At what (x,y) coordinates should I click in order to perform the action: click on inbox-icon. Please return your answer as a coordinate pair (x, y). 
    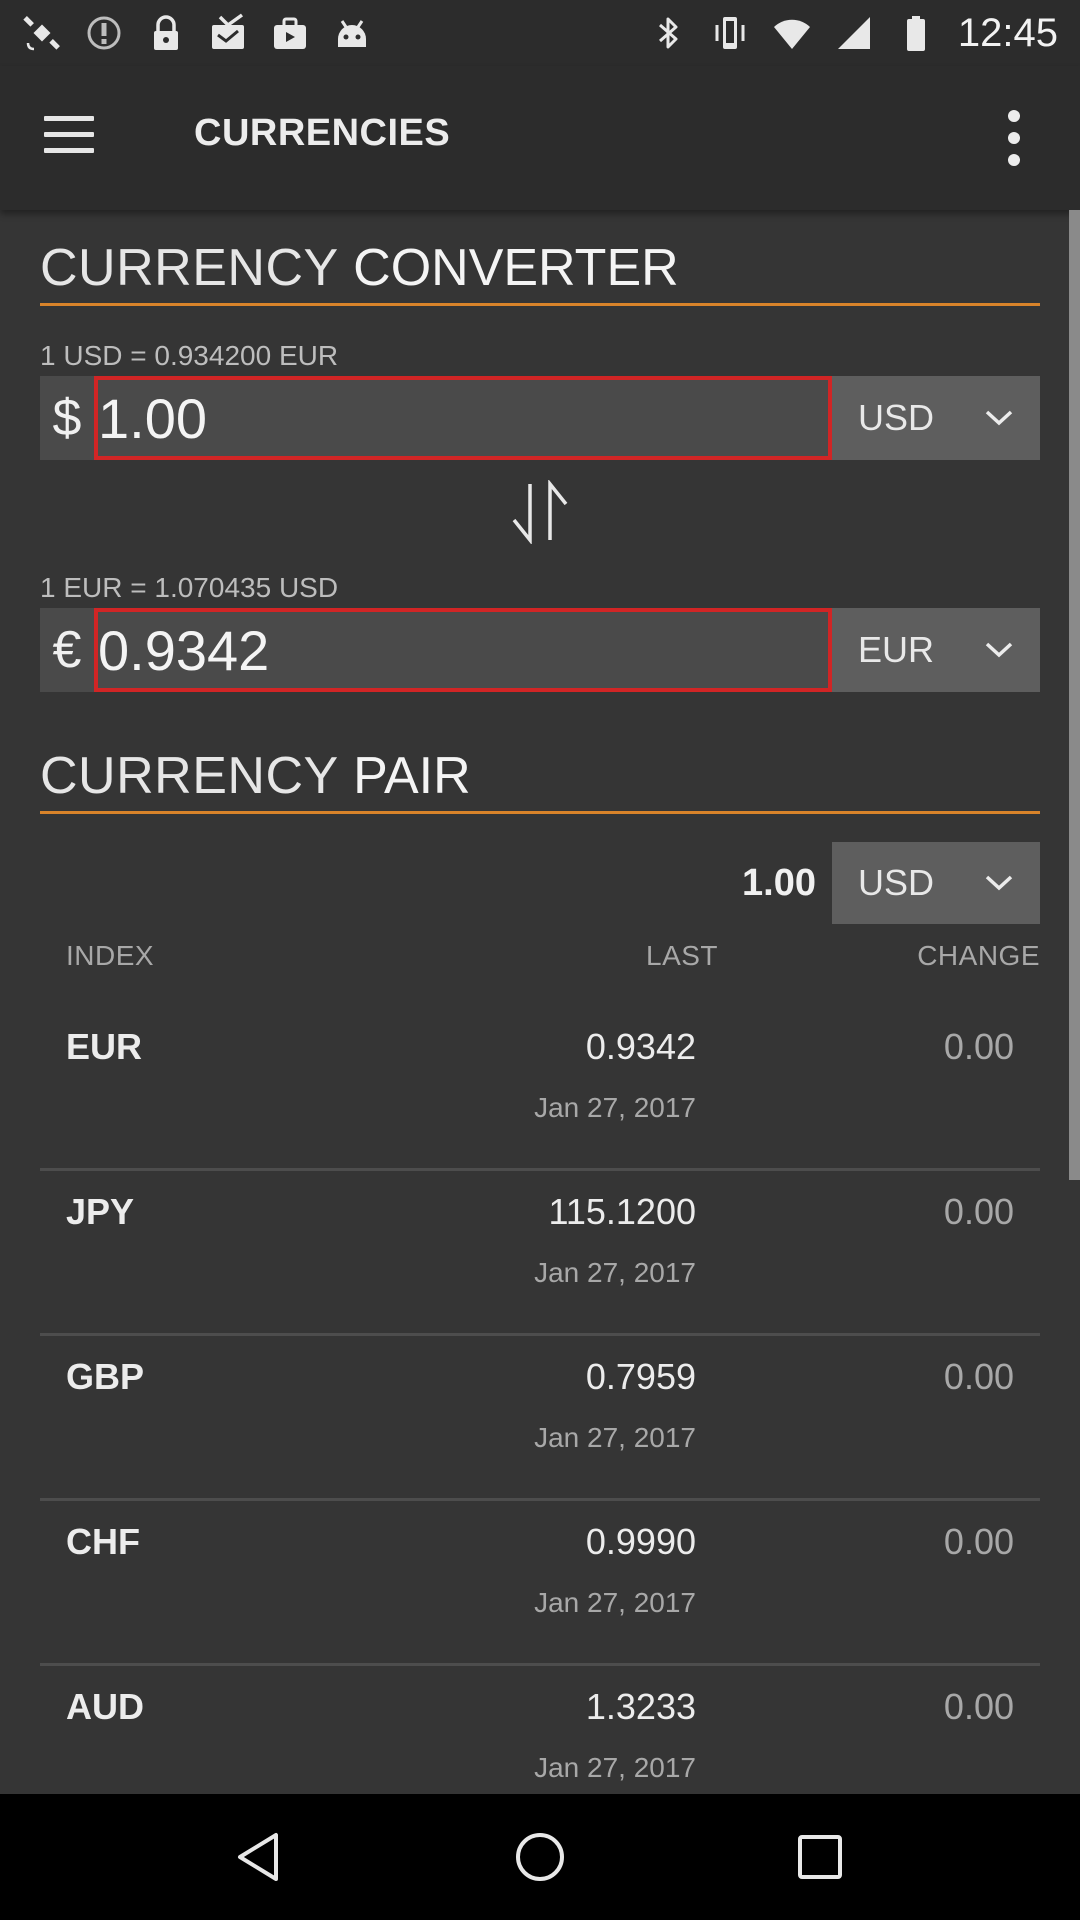
    Looking at the image, I should click on (228, 33).